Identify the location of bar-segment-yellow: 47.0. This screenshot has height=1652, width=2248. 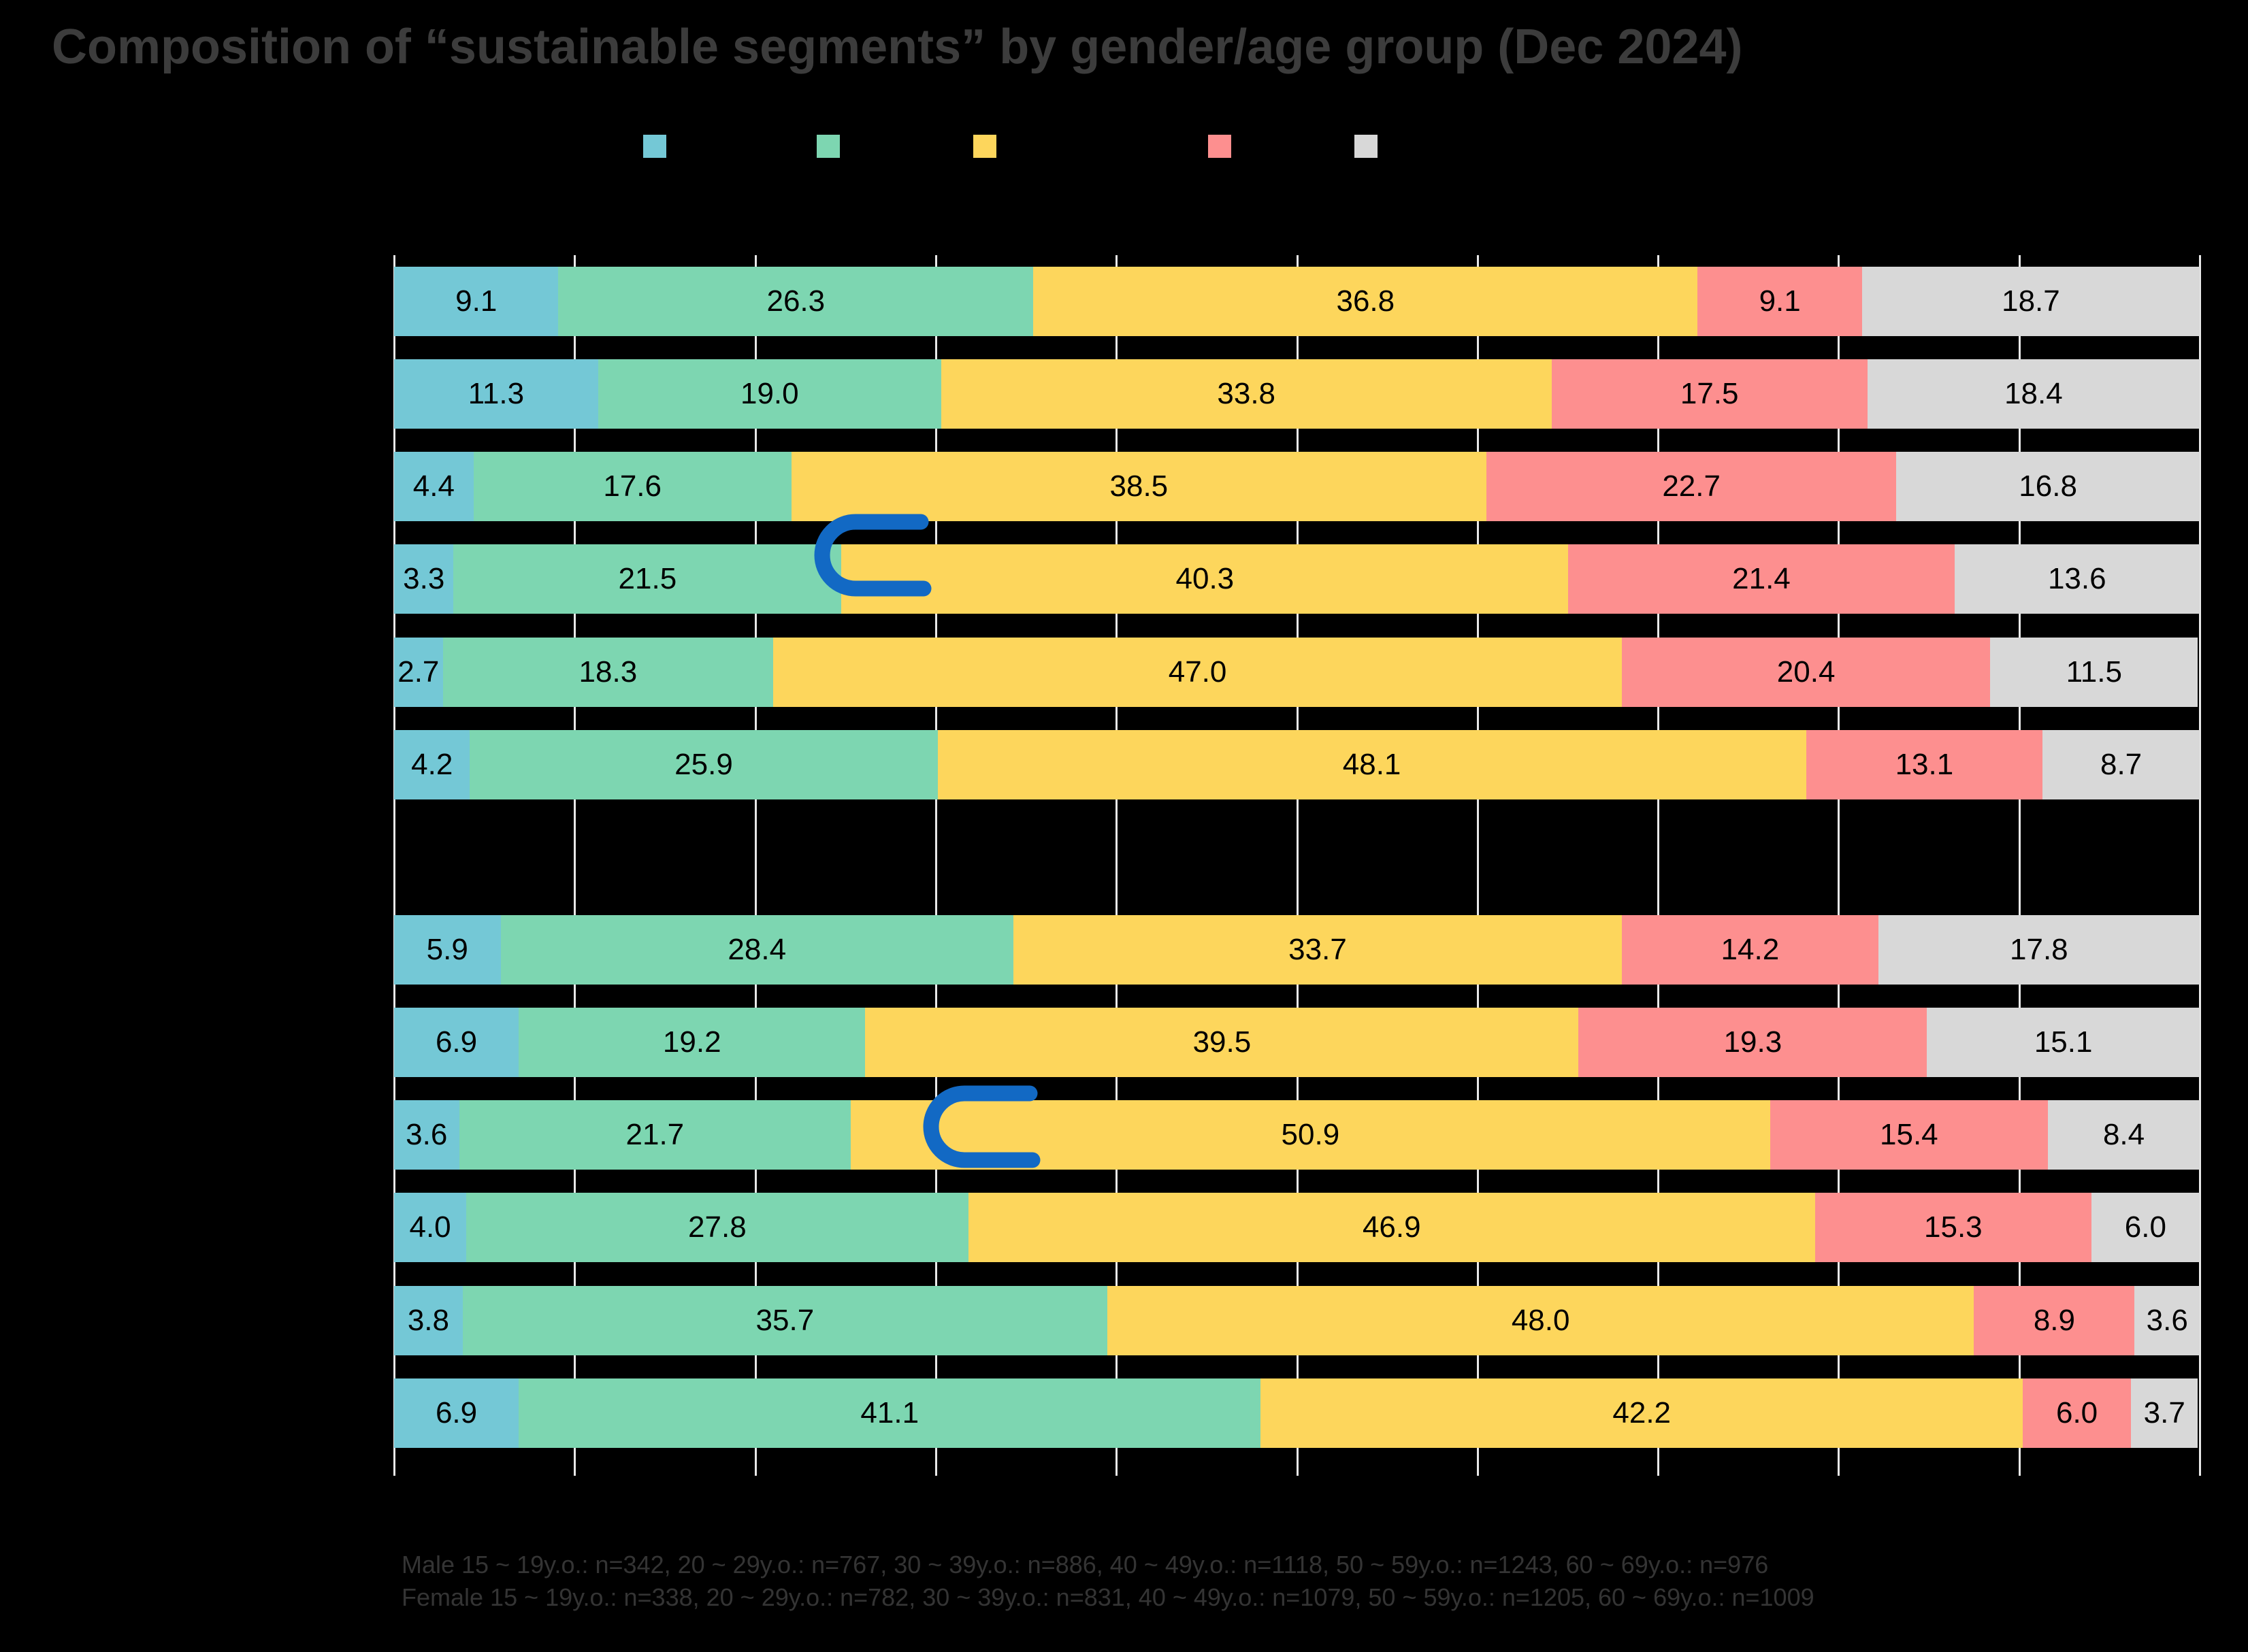
(1198, 672).